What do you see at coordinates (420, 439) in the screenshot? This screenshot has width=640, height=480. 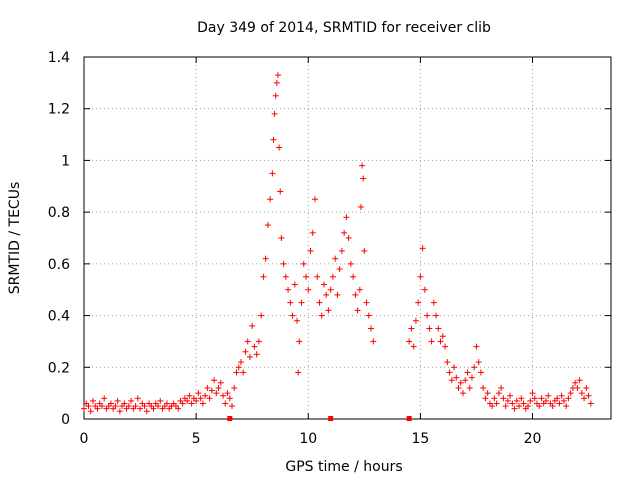 I see `x-tick-label: 15` at bounding box center [420, 439].